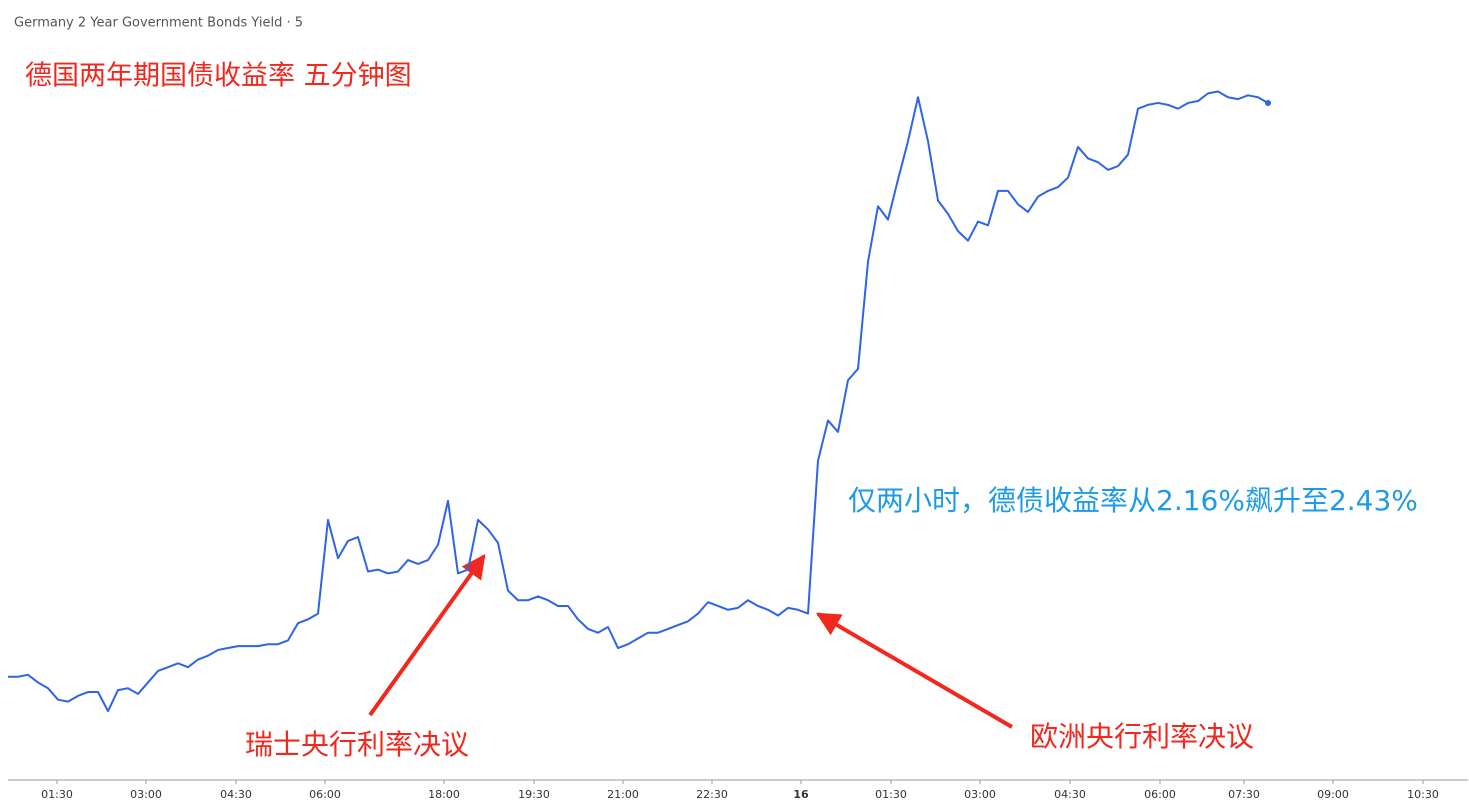 The width and height of the screenshot is (1469, 809). I want to click on x-tick-label: 19:30, so click(534, 794).